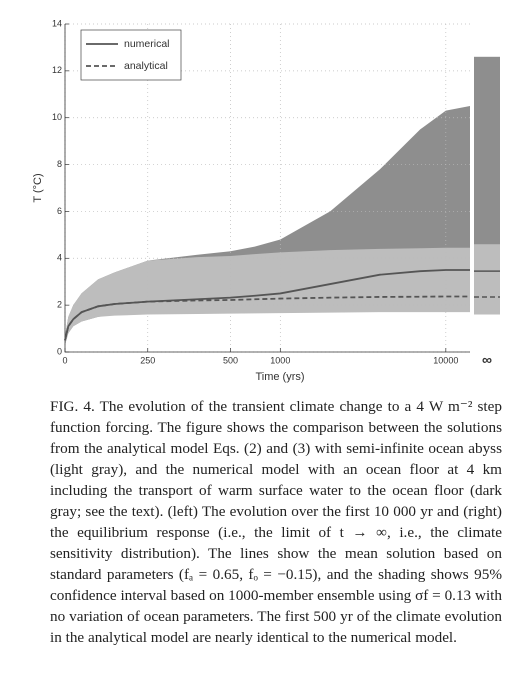  I want to click on x-tick-label: 500, so click(230, 360).